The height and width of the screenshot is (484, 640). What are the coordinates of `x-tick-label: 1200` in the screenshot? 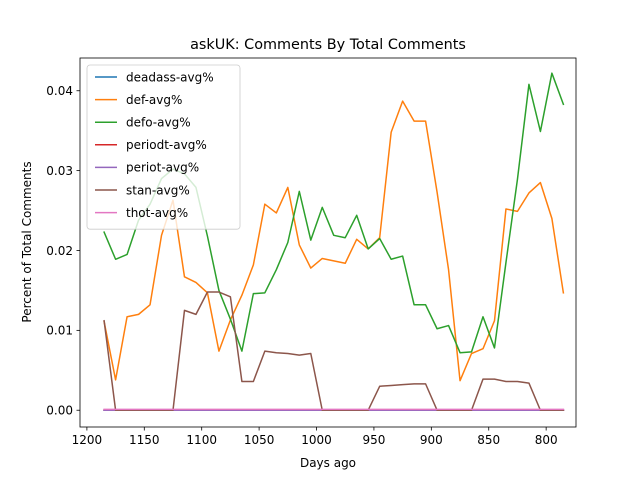 It's located at (87, 440).